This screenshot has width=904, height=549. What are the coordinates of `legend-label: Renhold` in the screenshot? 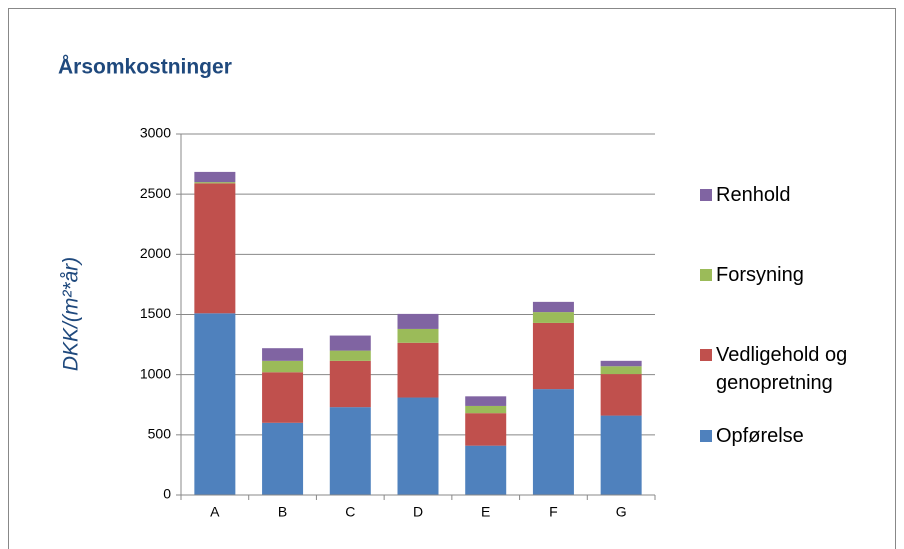 It's located at (753, 195).